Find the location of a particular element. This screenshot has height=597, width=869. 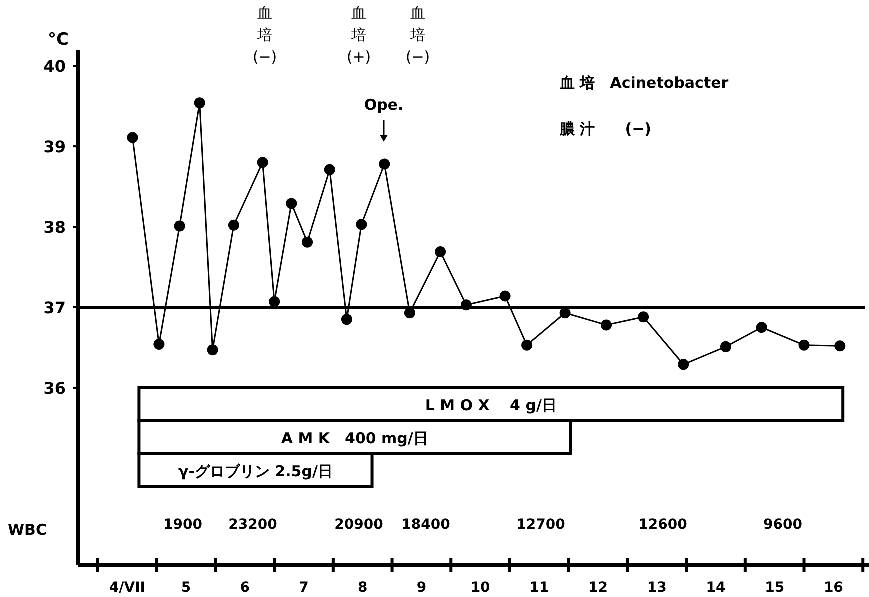

band-label: L M O X 4 g/日 is located at coordinates (491, 405).